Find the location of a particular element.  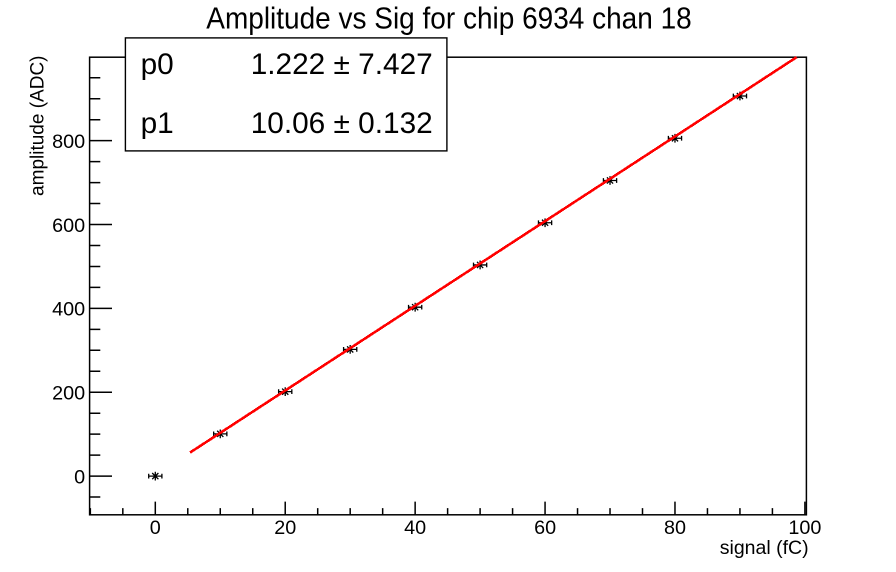

svg-text: p1 is located at coordinates (157, 123).